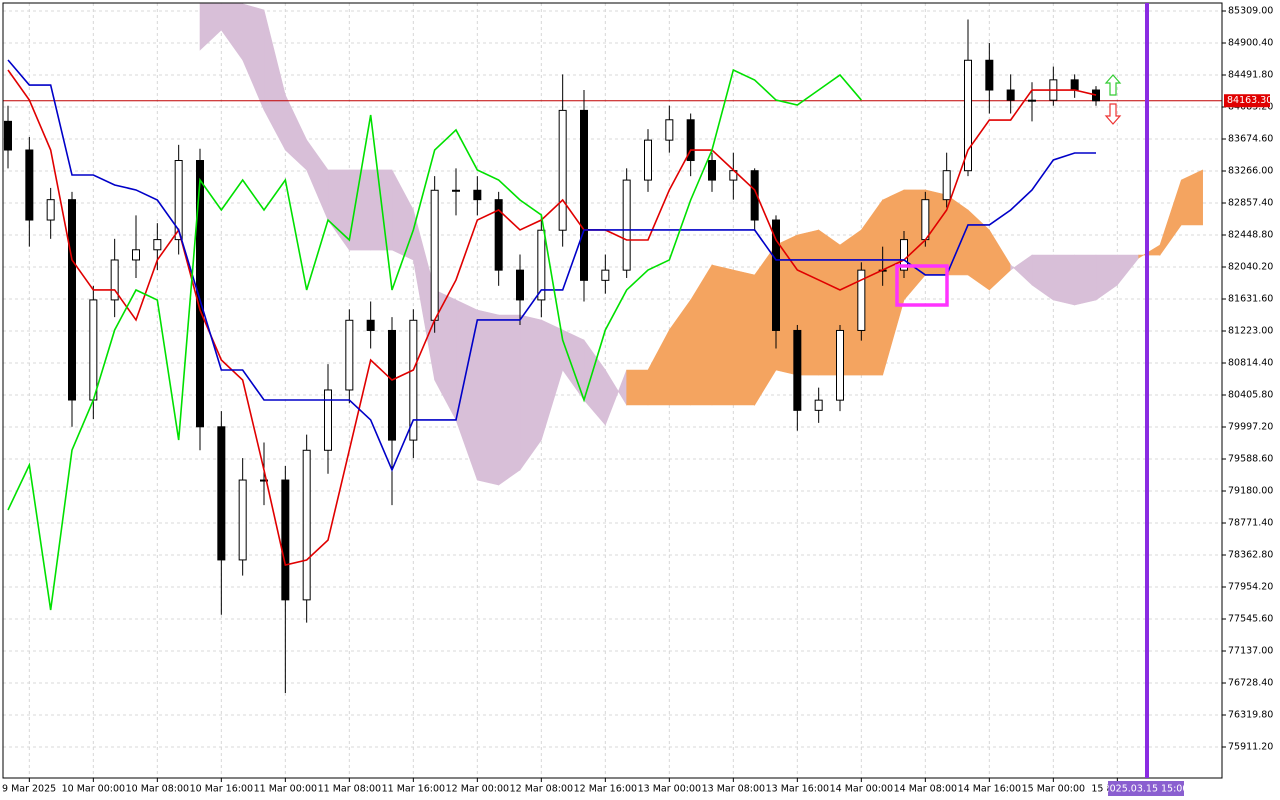 This screenshot has width=1280, height=800. What do you see at coordinates (477, 789) in the screenshot?
I see `x-tick-label: 12 Mar 00:00` at bounding box center [477, 789].